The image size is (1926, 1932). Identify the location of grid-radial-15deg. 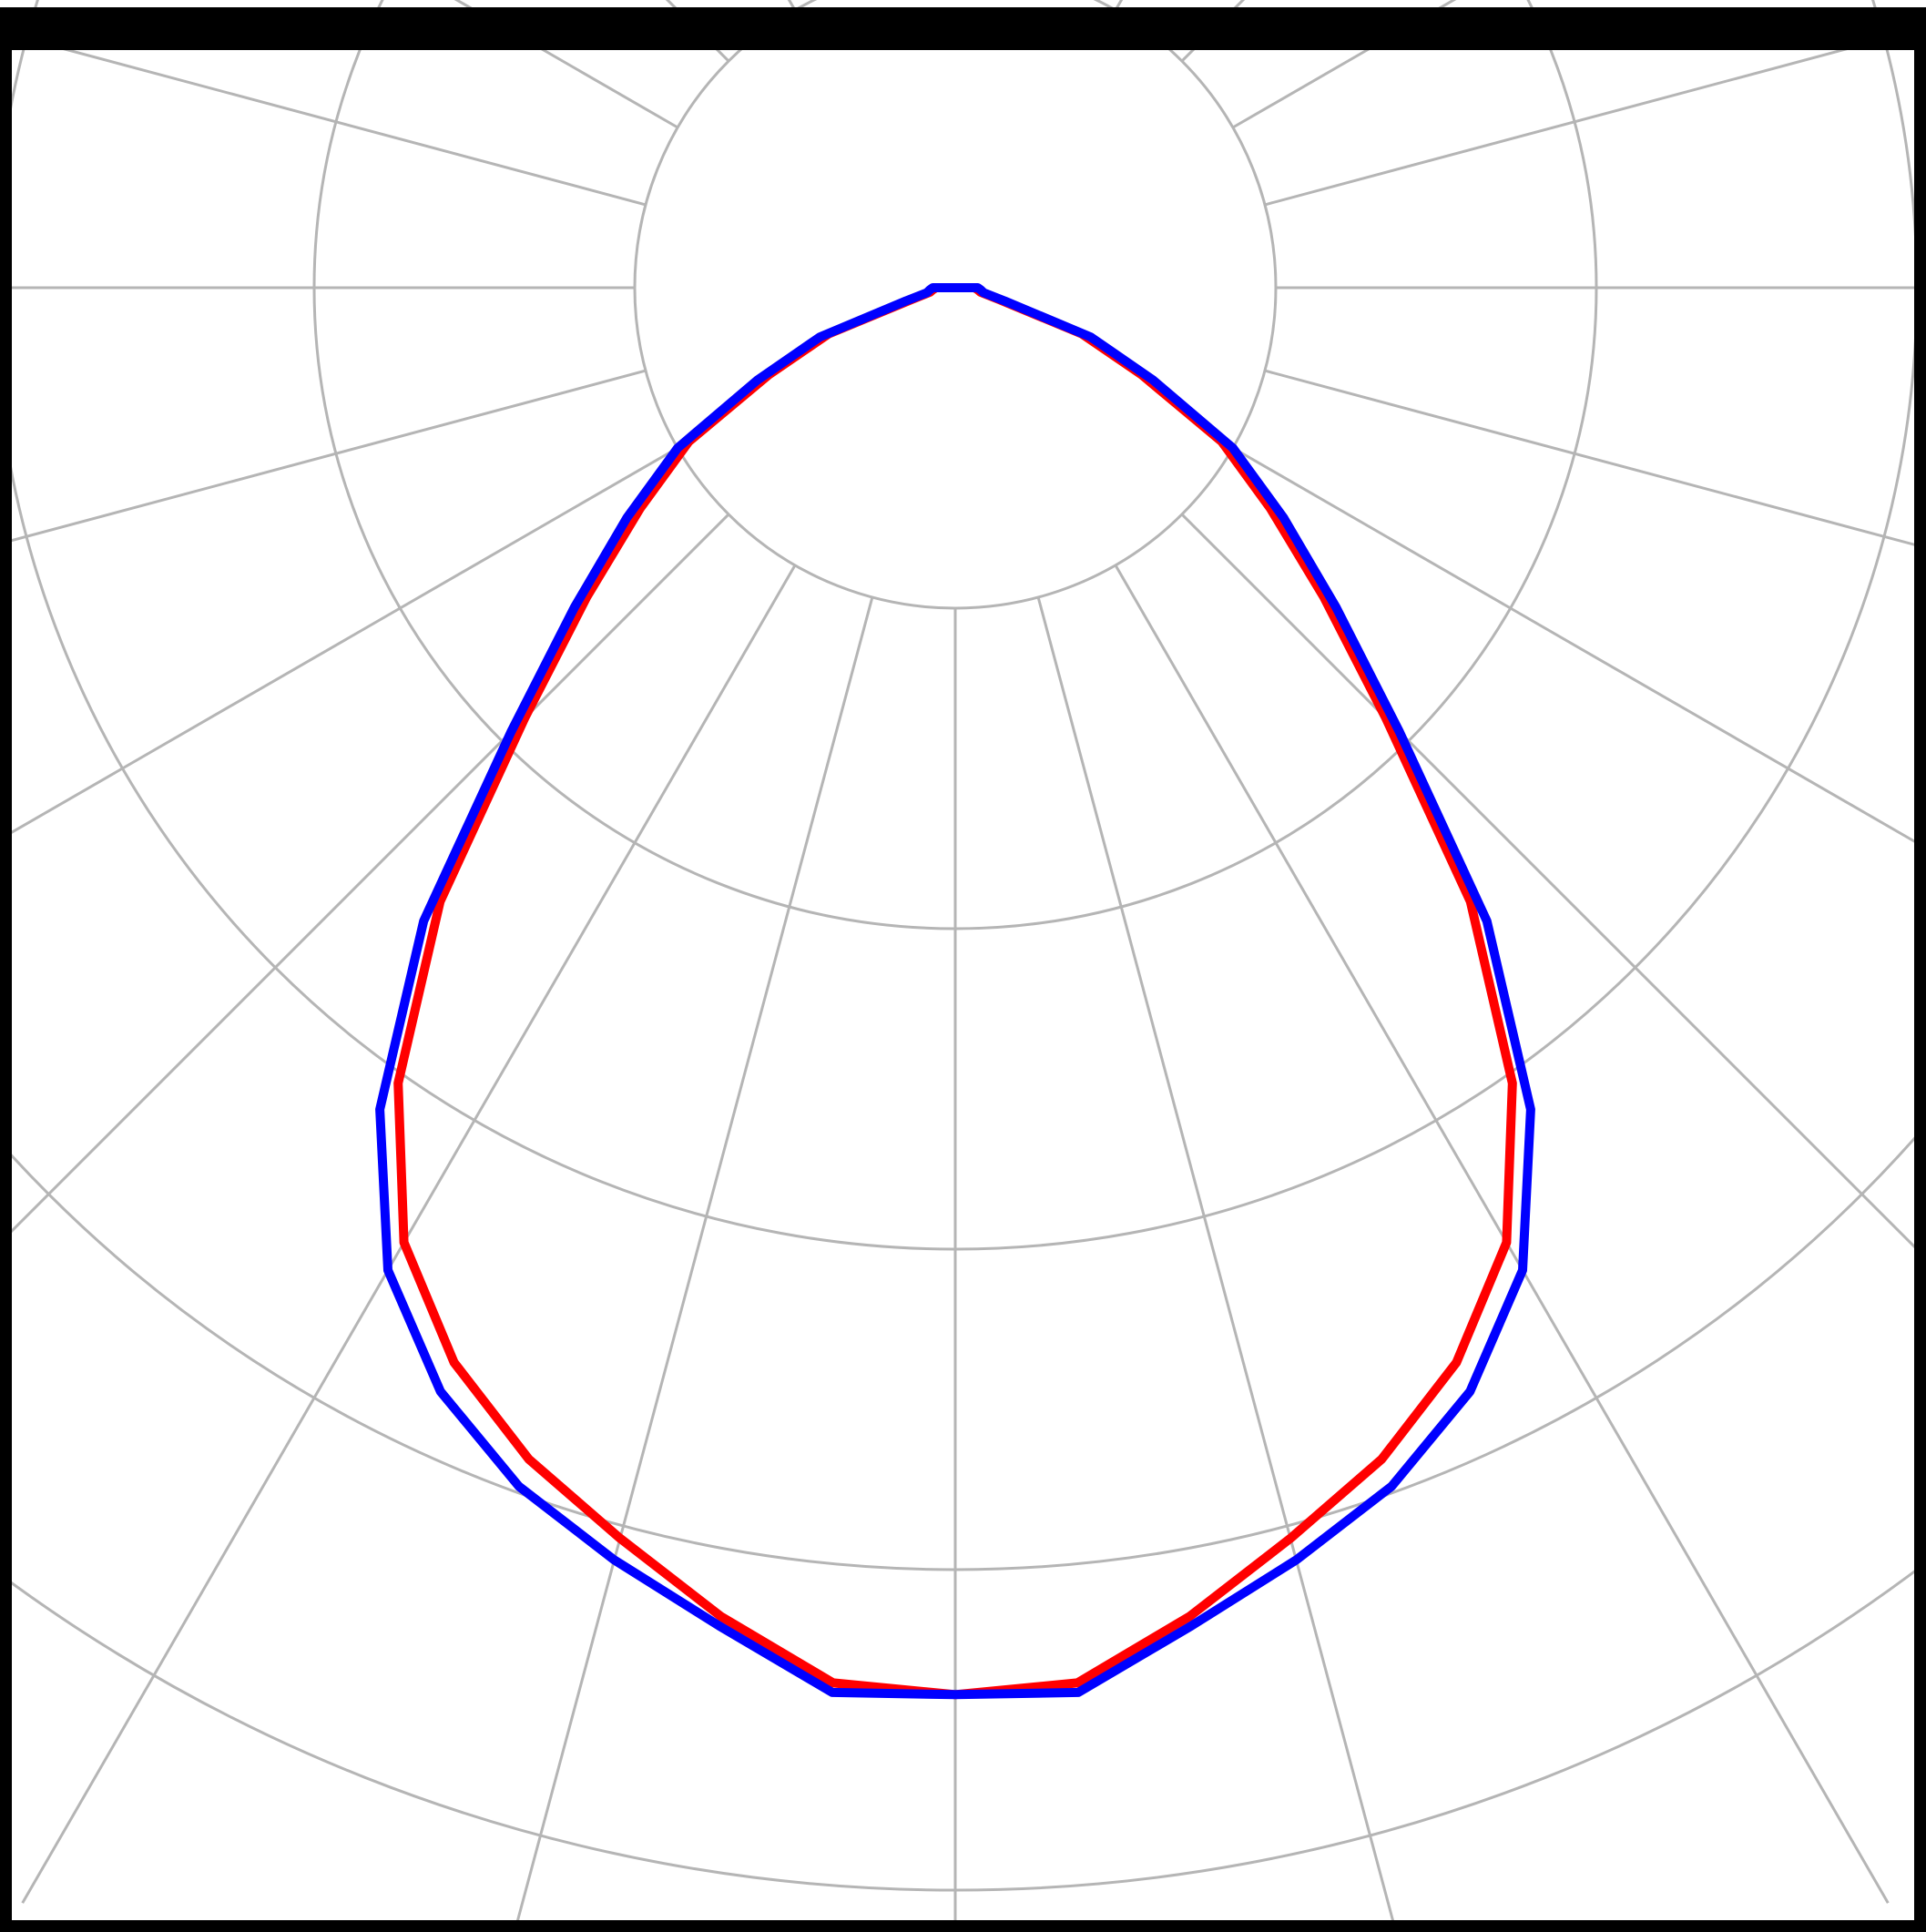
(1217, 1264).